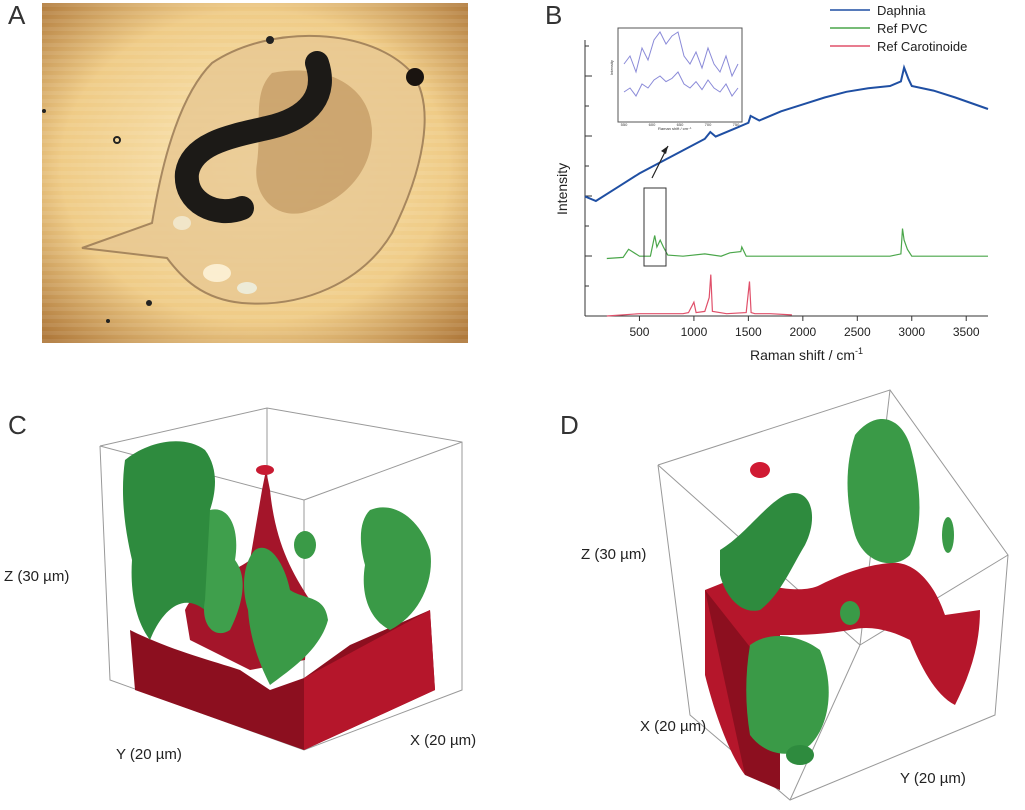 The width and height of the screenshot is (1025, 810). I want to click on highlight-box, so click(655, 227).